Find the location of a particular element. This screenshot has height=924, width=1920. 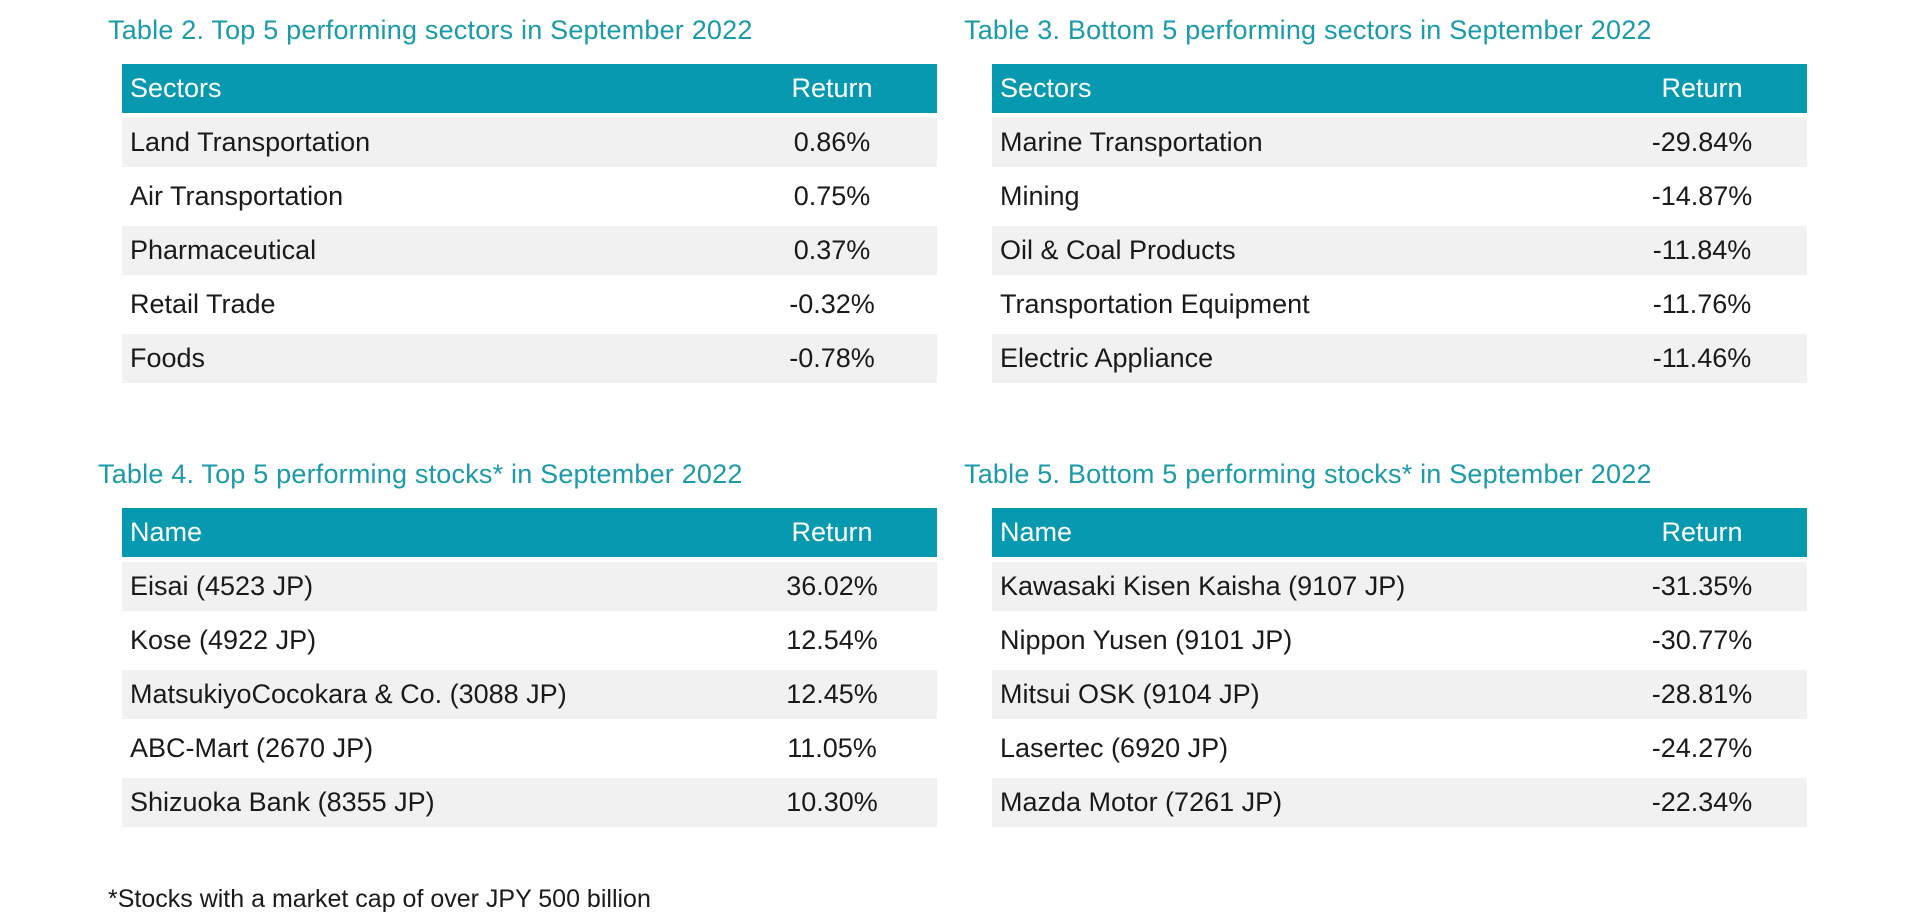

table-row: Land Transportation 0.86% is located at coordinates (529, 142).